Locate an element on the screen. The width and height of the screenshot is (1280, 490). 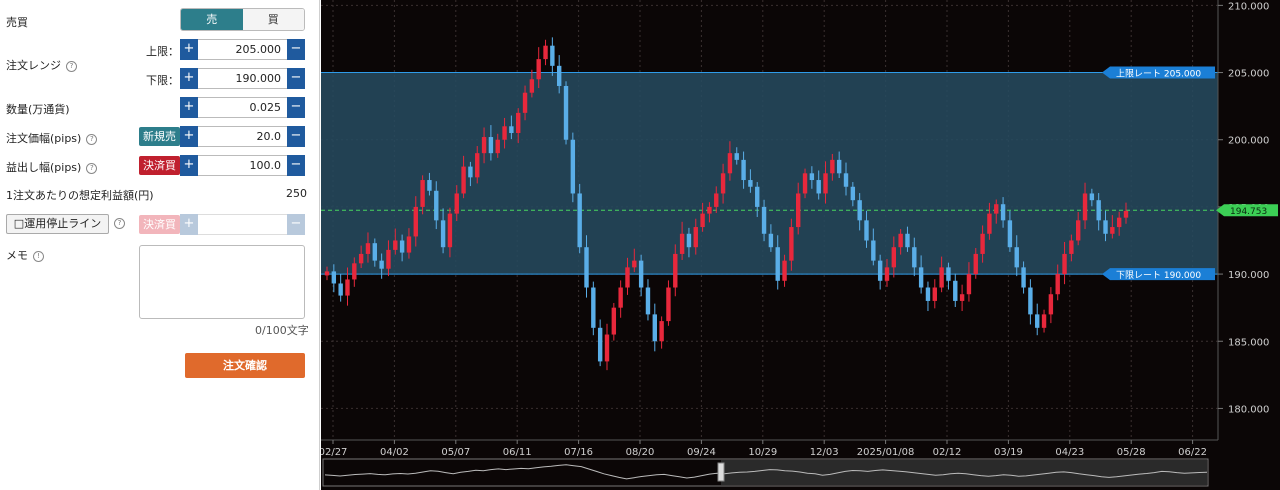
x-tick-label: 07/16 is located at coordinates (578, 452).